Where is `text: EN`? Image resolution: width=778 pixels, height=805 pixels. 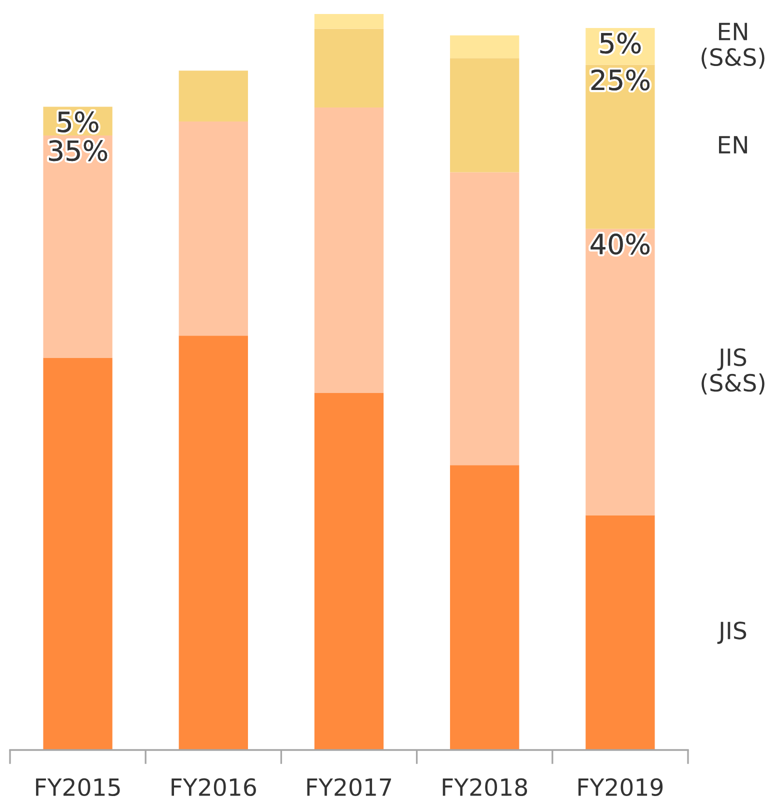
text: EN is located at coordinates (733, 145).